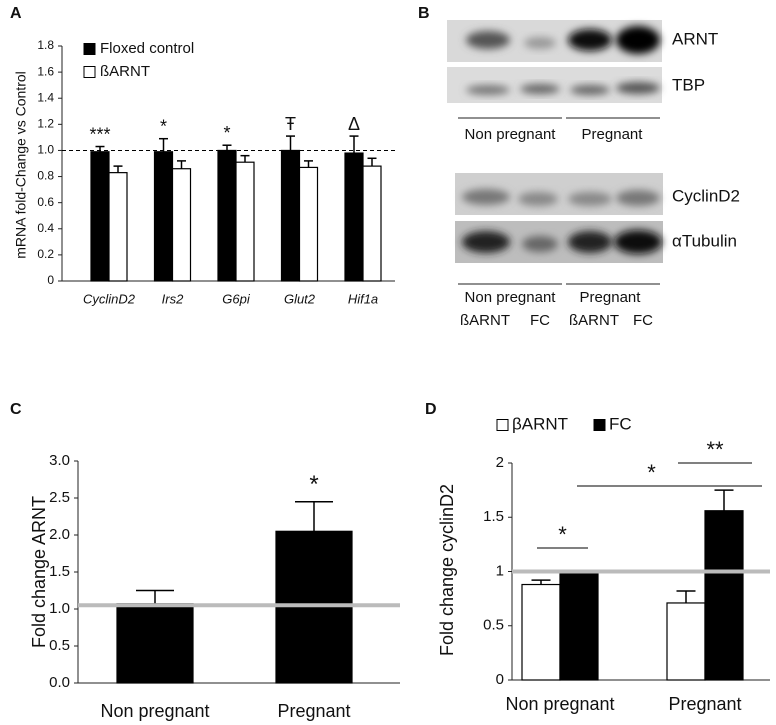  I want to click on x-tick-label: CyclinD2, so click(109, 298).